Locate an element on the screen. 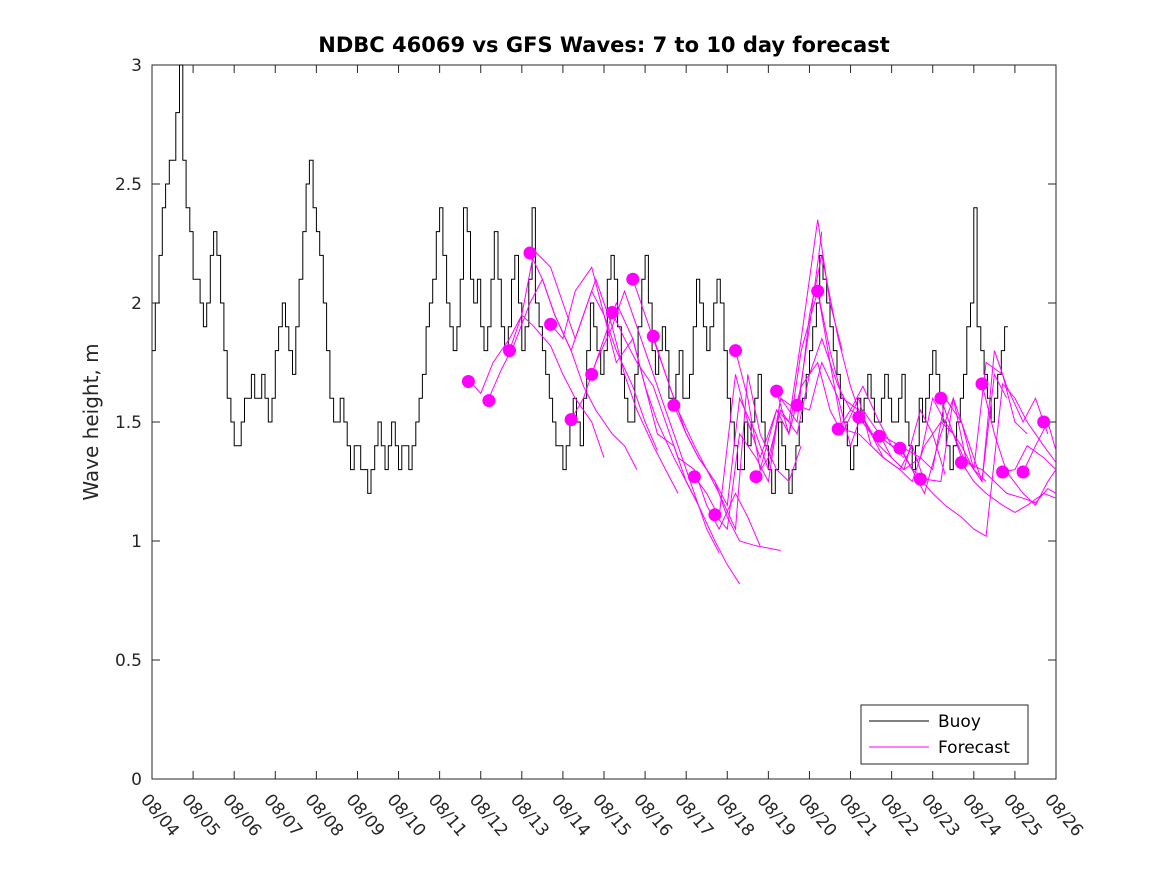  x-tick-label: 08/21 is located at coordinates (858, 815).